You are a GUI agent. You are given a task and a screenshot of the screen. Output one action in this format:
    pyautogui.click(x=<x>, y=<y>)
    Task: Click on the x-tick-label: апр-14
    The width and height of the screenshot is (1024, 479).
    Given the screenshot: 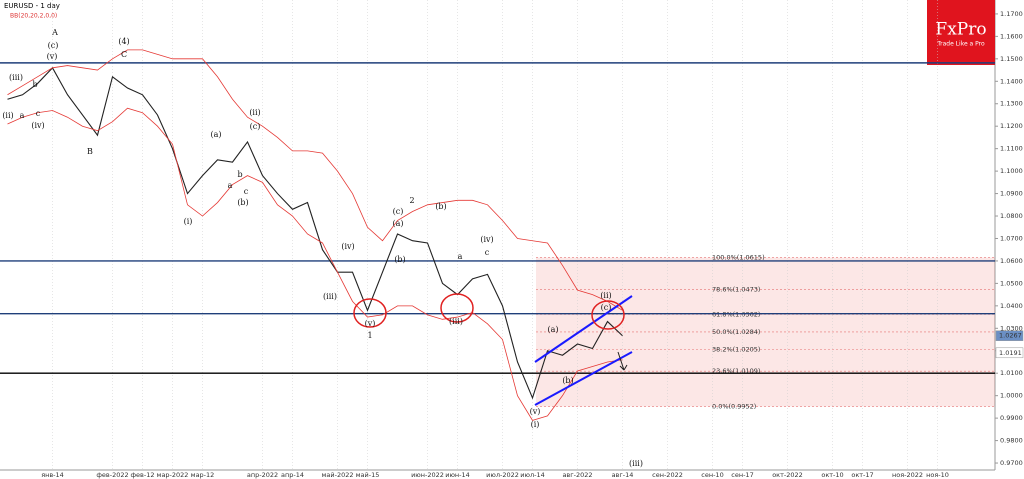 What is the action you would take?
    pyautogui.click(x=292, y=475)
    